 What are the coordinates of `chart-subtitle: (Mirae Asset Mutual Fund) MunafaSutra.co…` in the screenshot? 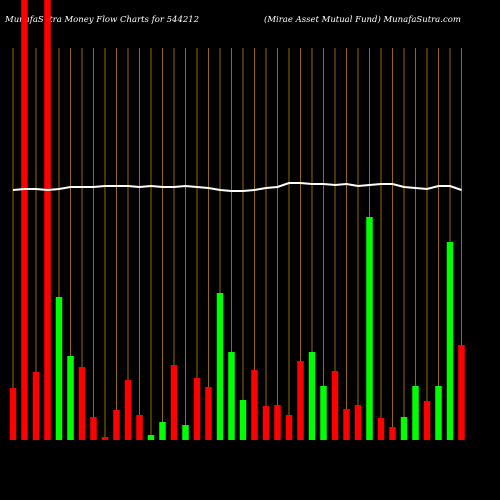 It's located at (362, 19).